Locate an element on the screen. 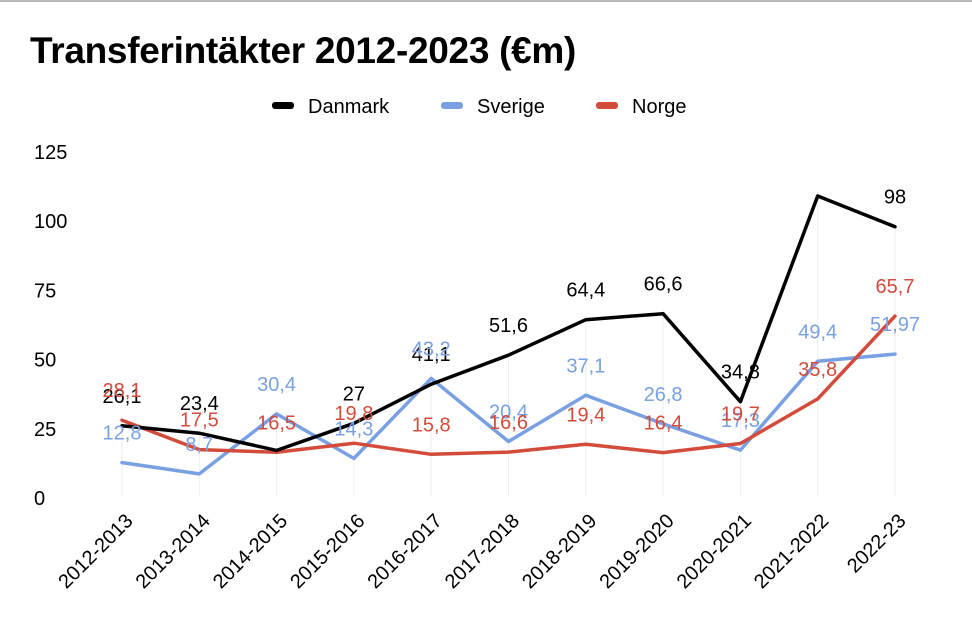 The width and height of the screenshot is (972, 632). data-label-Norge-2015-2016: 19,8 is located at coordinates (353, 414).